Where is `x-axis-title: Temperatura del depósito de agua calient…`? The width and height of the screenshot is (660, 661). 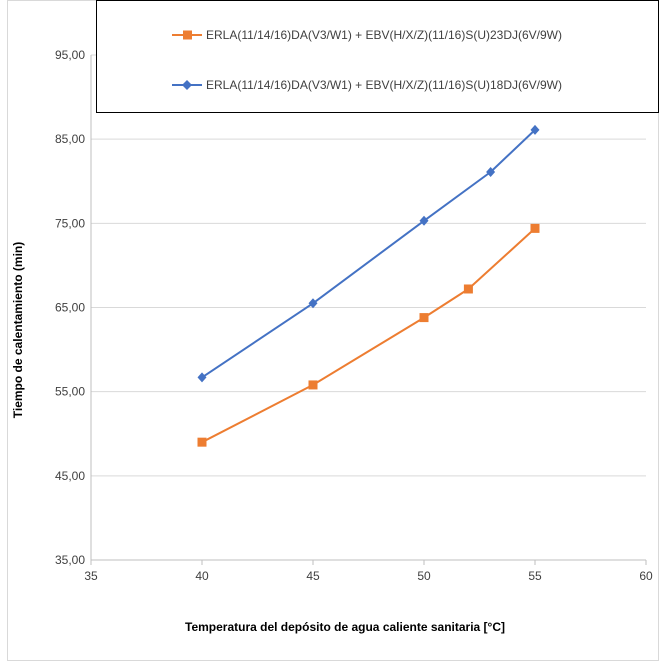 x-axis-title: Temperatura del depósito de agua calient… is located at coordinates (345, 627).